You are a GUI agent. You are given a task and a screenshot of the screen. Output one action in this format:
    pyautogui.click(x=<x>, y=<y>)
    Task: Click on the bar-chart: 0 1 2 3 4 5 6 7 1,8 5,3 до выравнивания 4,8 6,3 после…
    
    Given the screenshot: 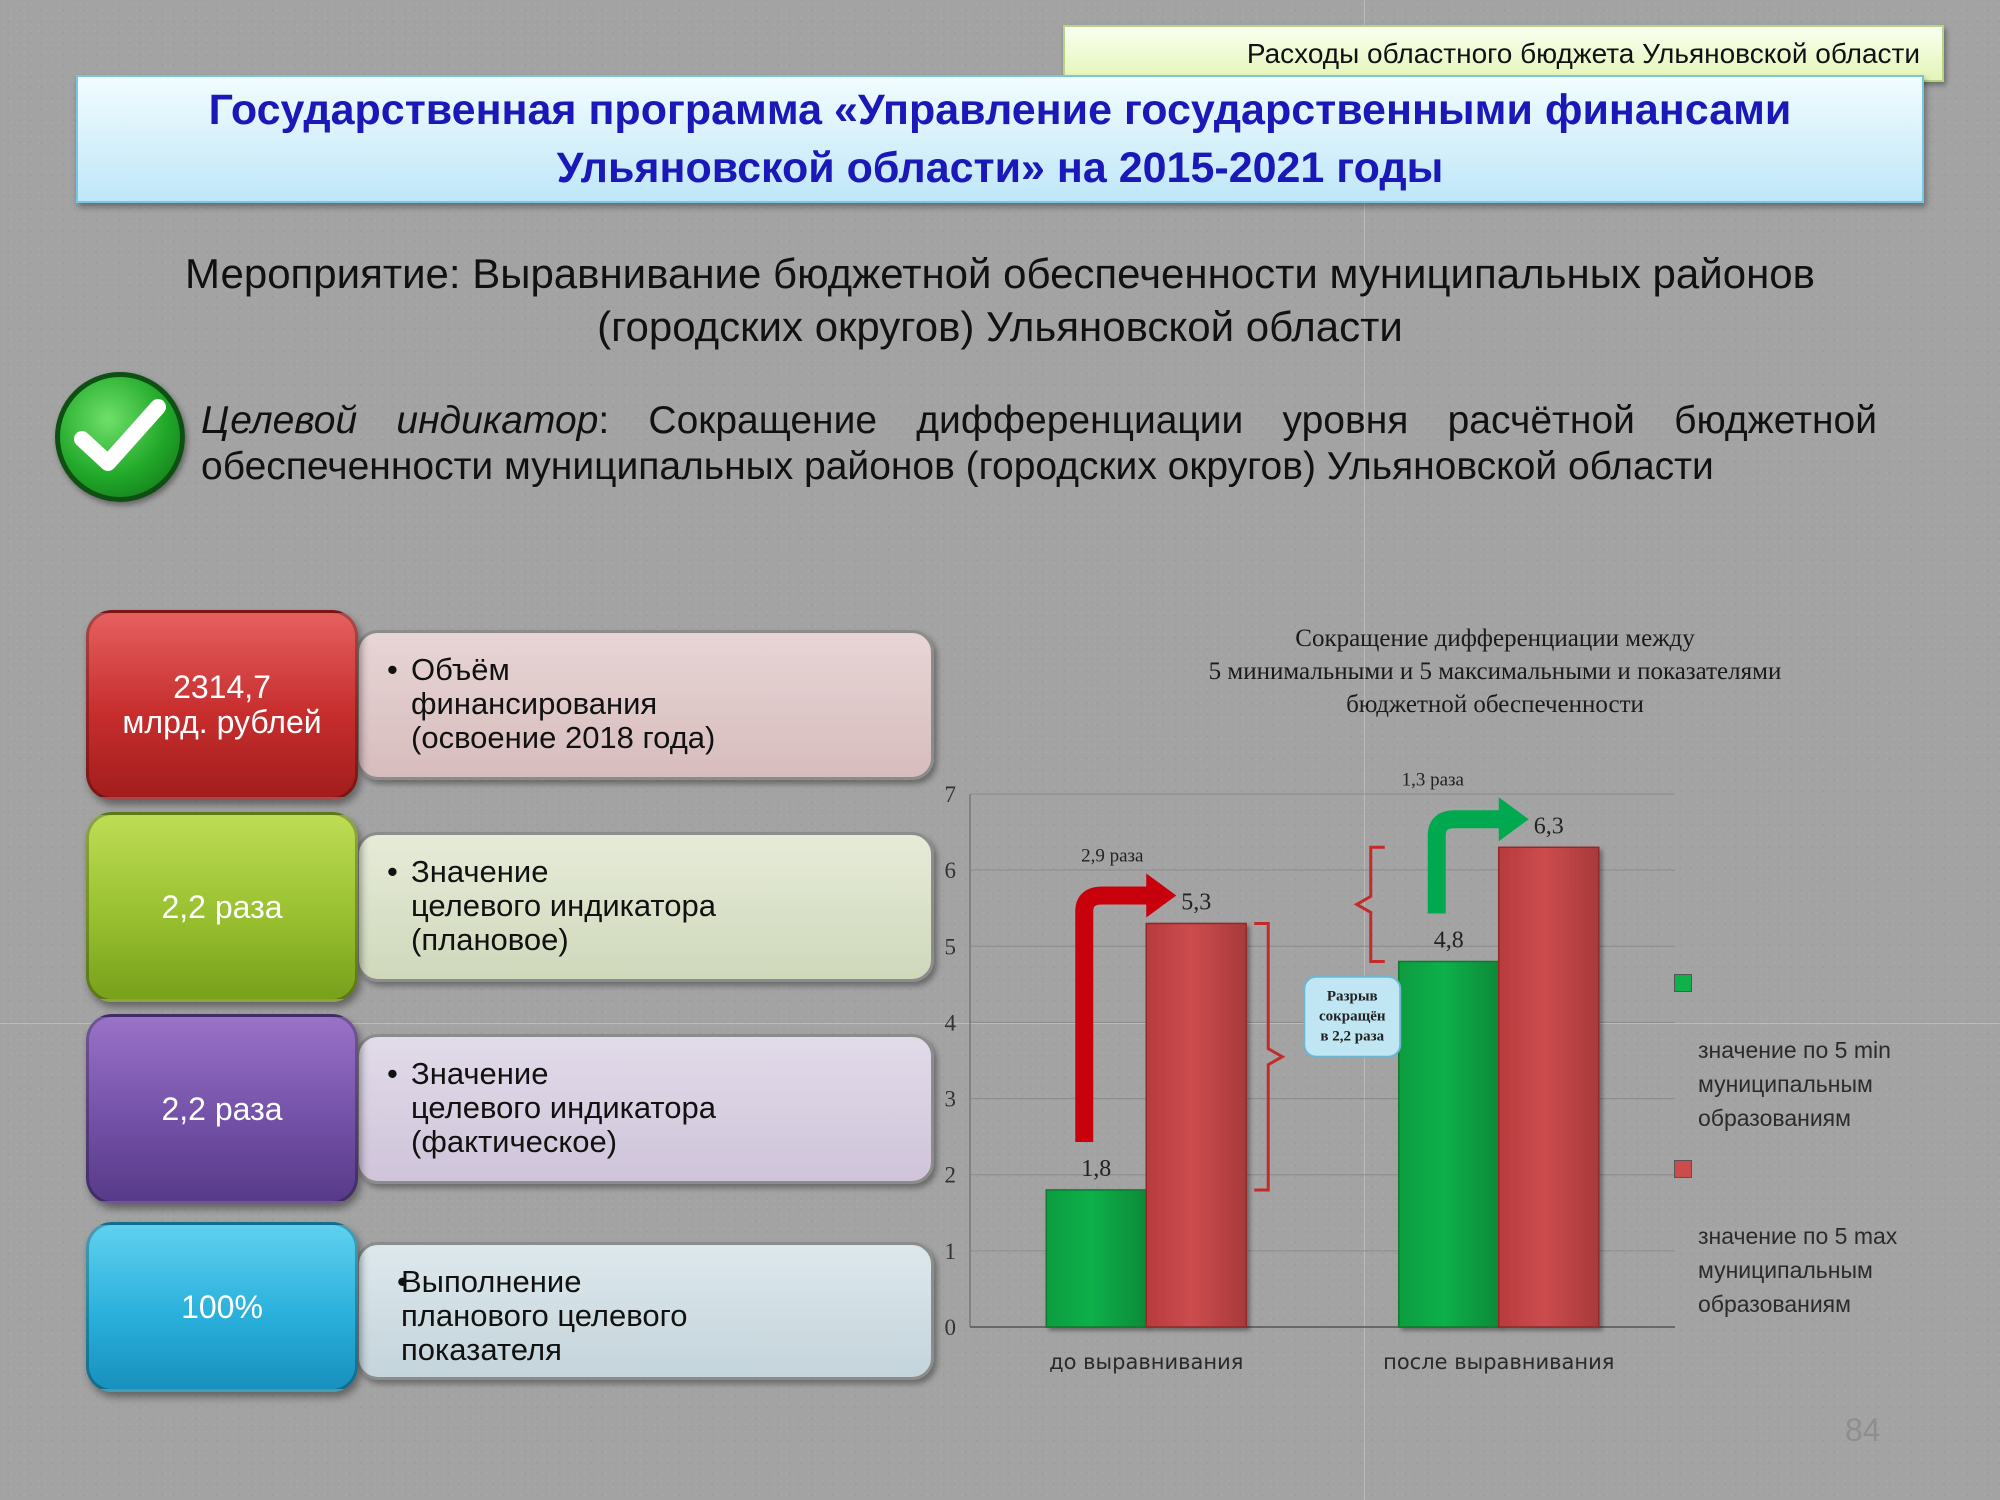 What is the action you would take?
    pyautogui.click(x=1310, y=1071)
    